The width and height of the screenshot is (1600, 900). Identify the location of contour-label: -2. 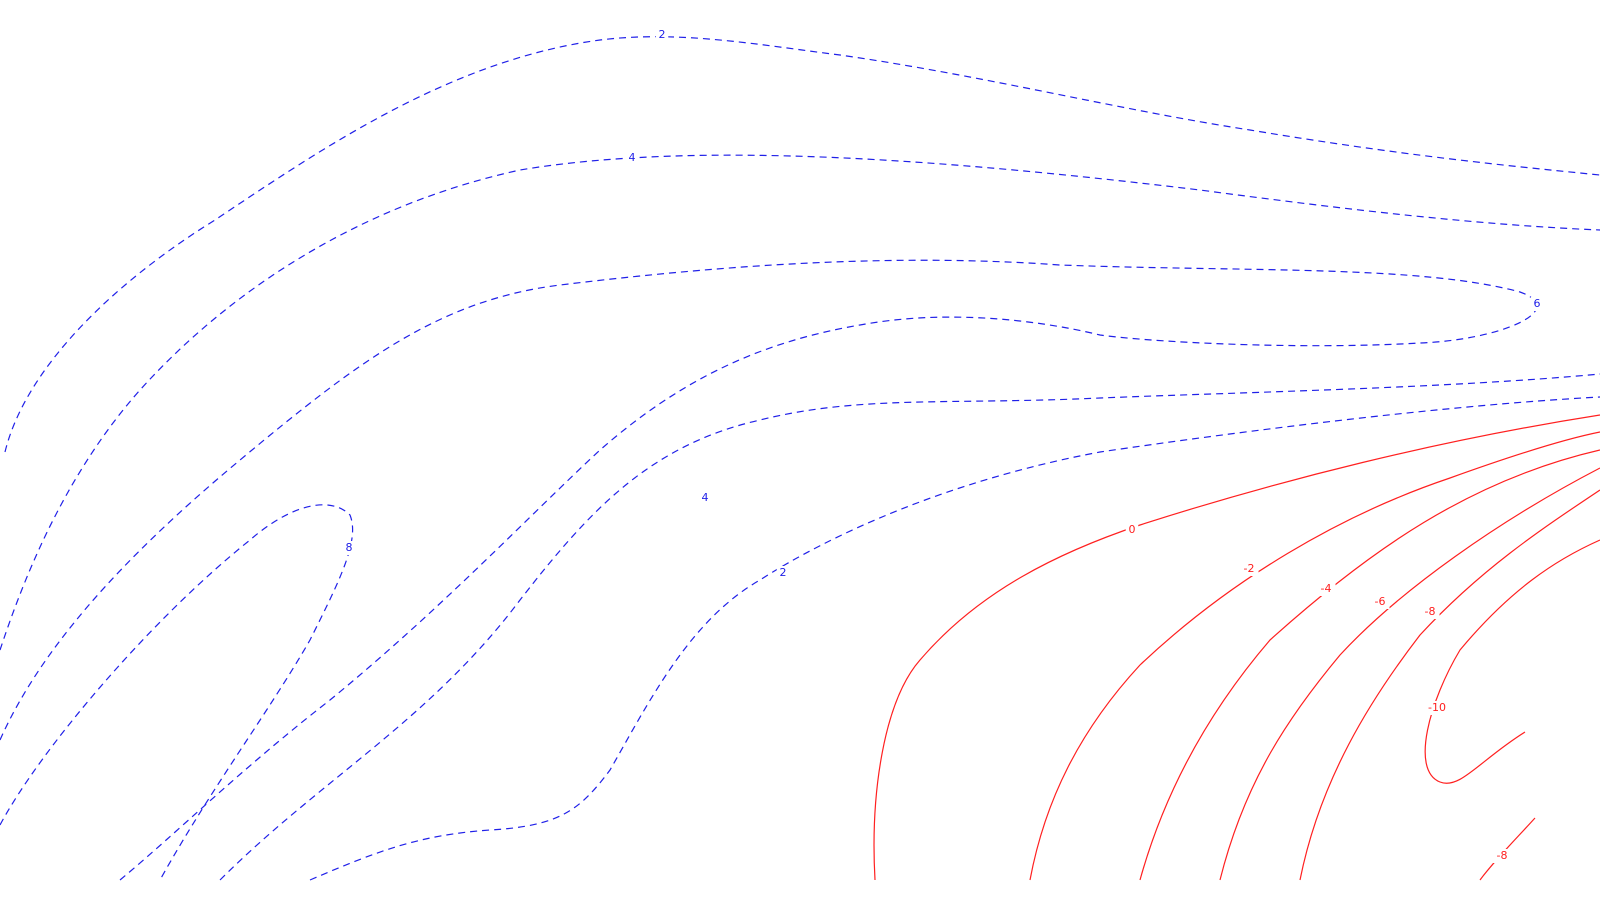
(1249, 568).